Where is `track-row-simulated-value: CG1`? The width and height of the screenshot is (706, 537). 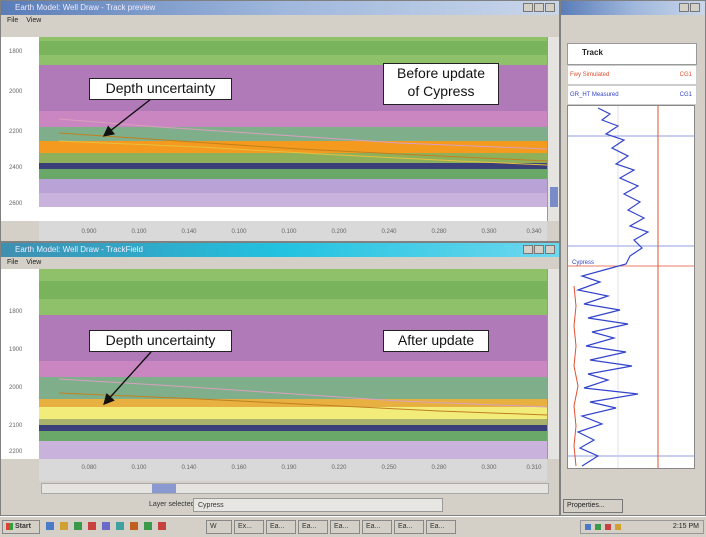
track-row-simulated-value: CG1 is located at coordinates (685, 75).